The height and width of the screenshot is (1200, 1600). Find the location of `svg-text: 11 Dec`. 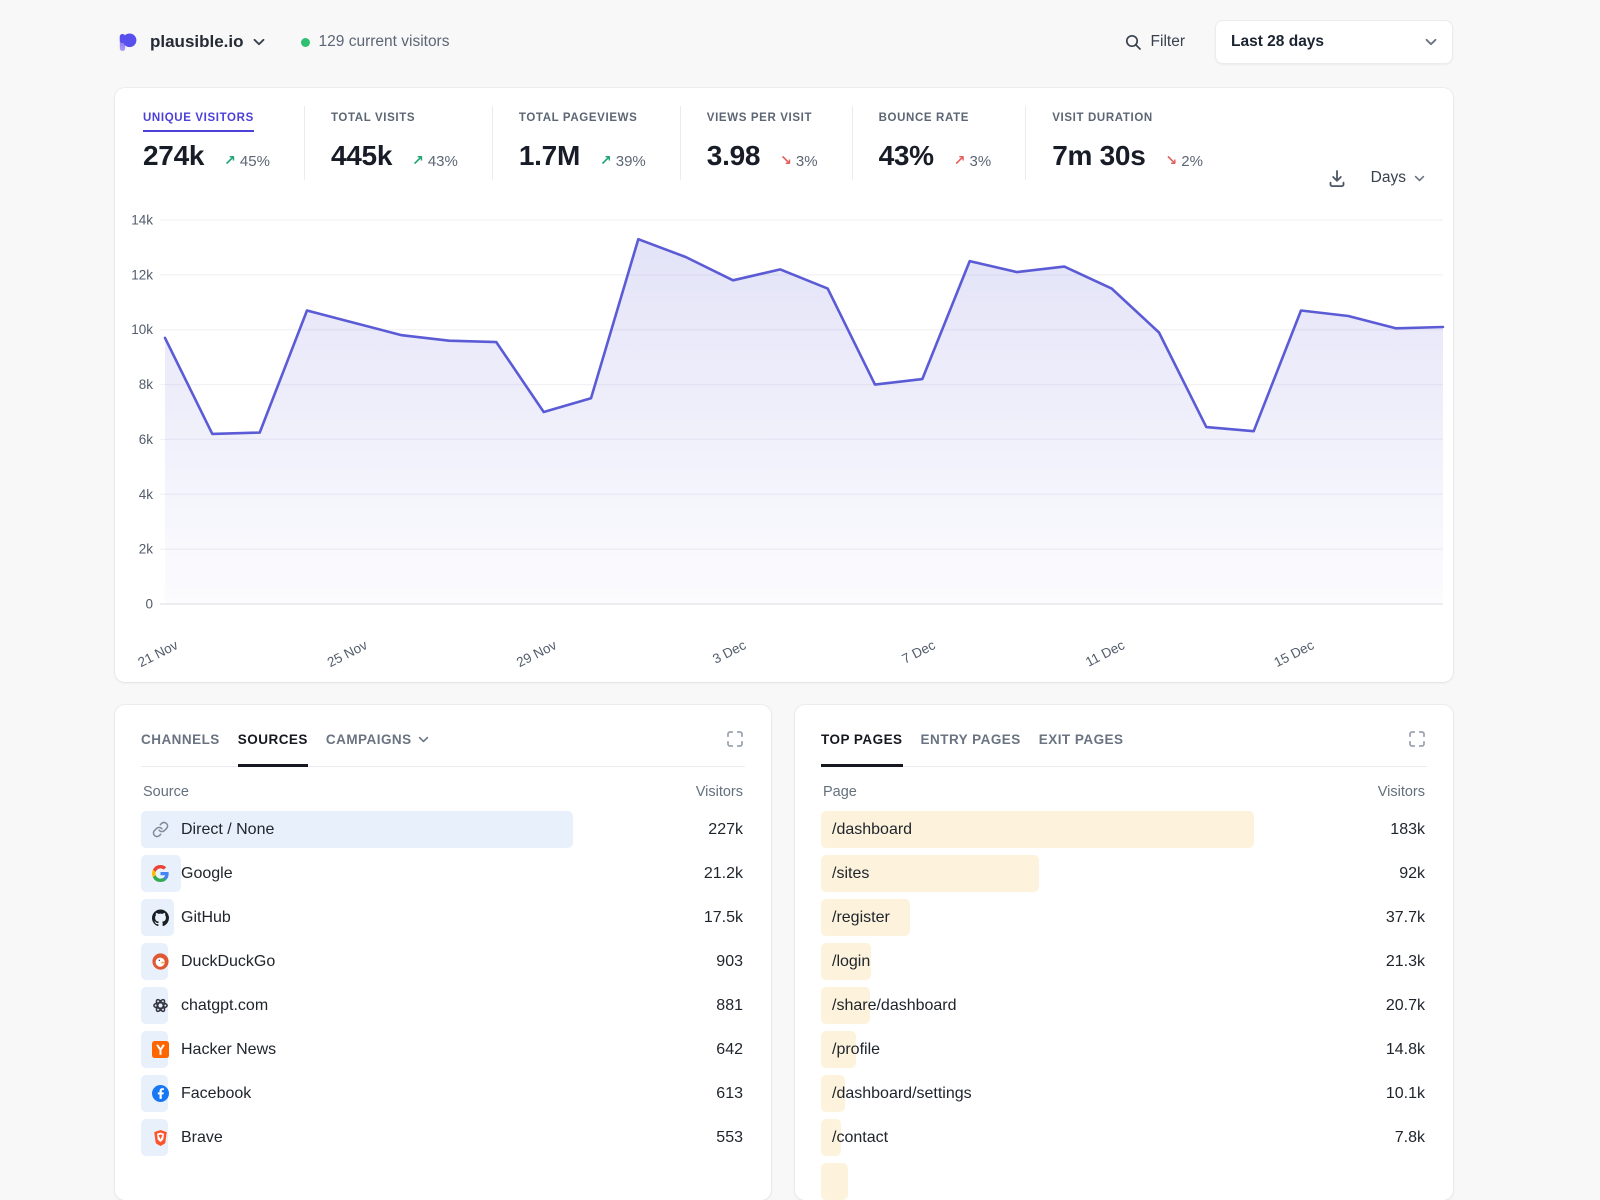

svg-text: 11 Dec is located at coordinates (1105, 653).